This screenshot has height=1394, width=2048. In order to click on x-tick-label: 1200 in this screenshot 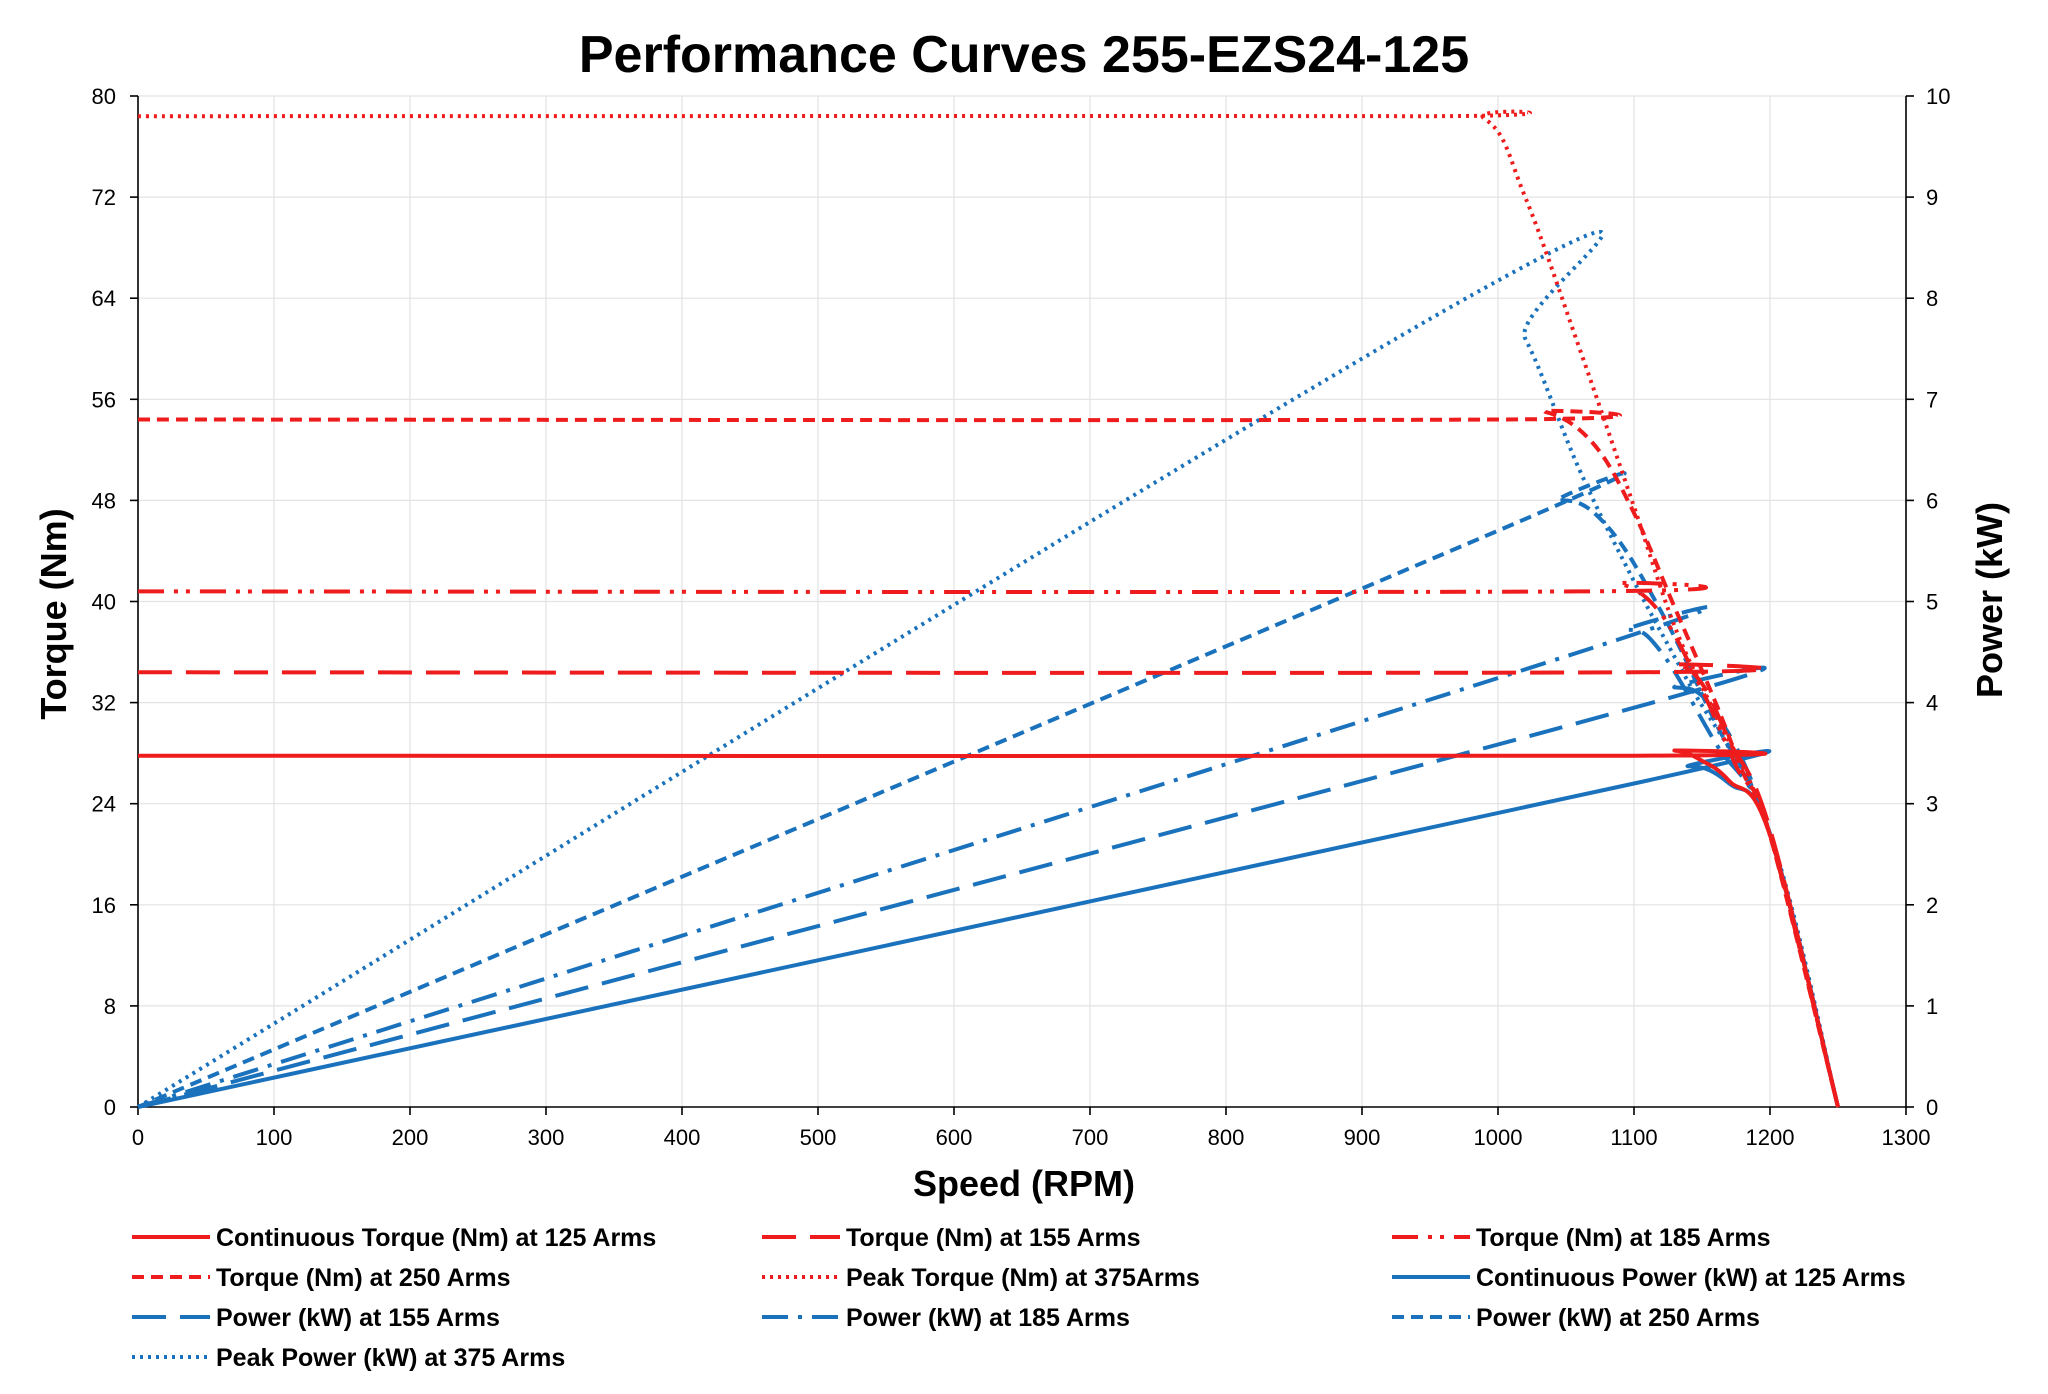, I will do `click(1770, 1137)`.